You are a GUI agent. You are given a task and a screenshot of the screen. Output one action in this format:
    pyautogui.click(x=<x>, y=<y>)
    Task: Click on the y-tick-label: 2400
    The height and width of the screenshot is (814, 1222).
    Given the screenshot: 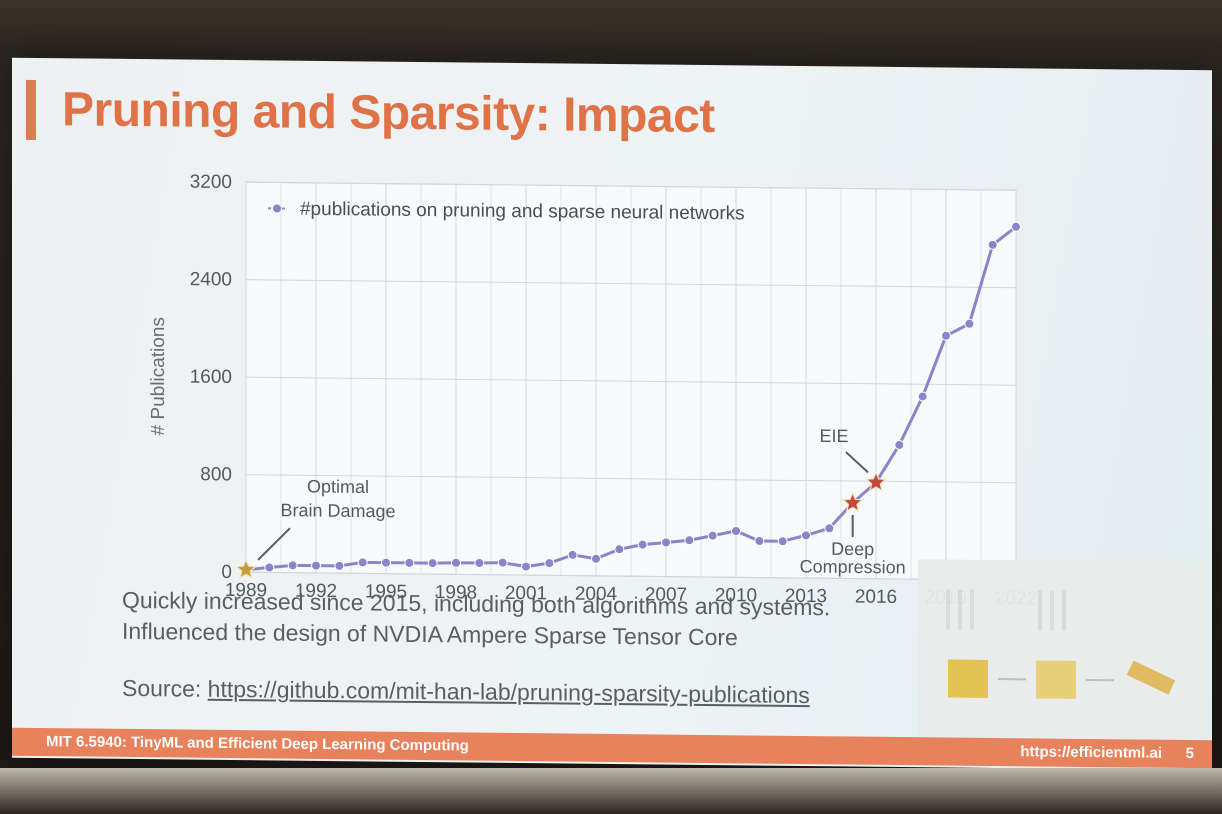 What is the action you would take?
    pyautogui.click(x=211, y=279)
    